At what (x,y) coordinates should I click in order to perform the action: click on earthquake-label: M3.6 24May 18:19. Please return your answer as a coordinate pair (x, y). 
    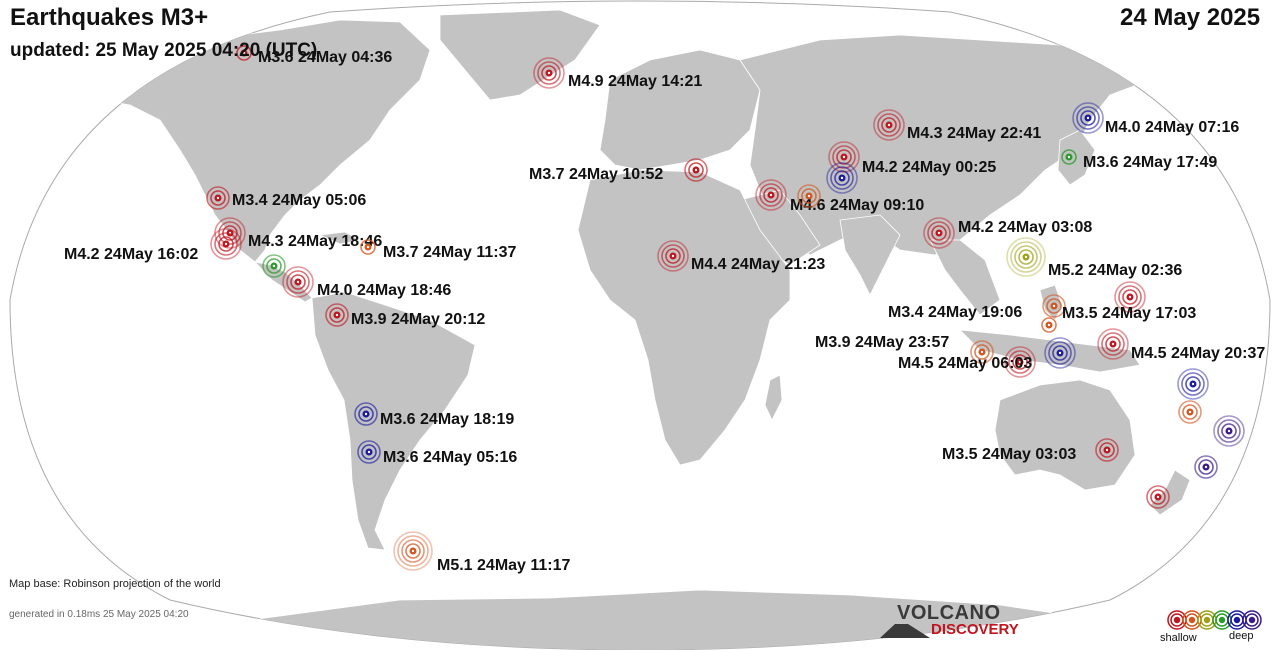
    Looking at the image, I should click on (447, 419).